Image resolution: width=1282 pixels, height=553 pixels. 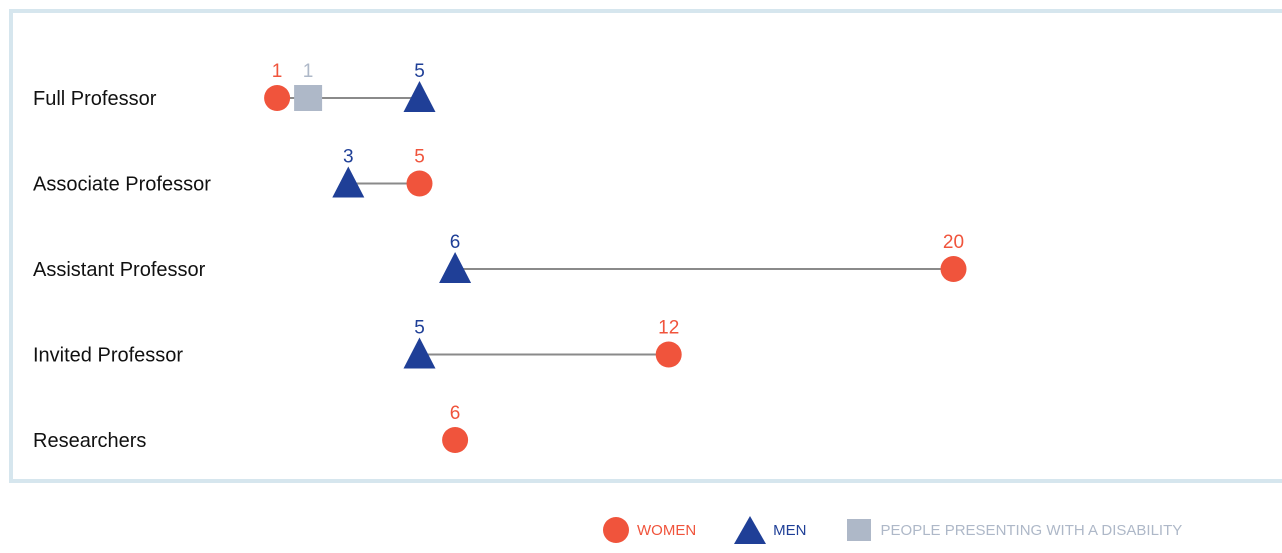 What do you see at coordinates (455, 267) in the screenshot?
I see `point-men-assistant-professor` at bounding box center [455, 267].